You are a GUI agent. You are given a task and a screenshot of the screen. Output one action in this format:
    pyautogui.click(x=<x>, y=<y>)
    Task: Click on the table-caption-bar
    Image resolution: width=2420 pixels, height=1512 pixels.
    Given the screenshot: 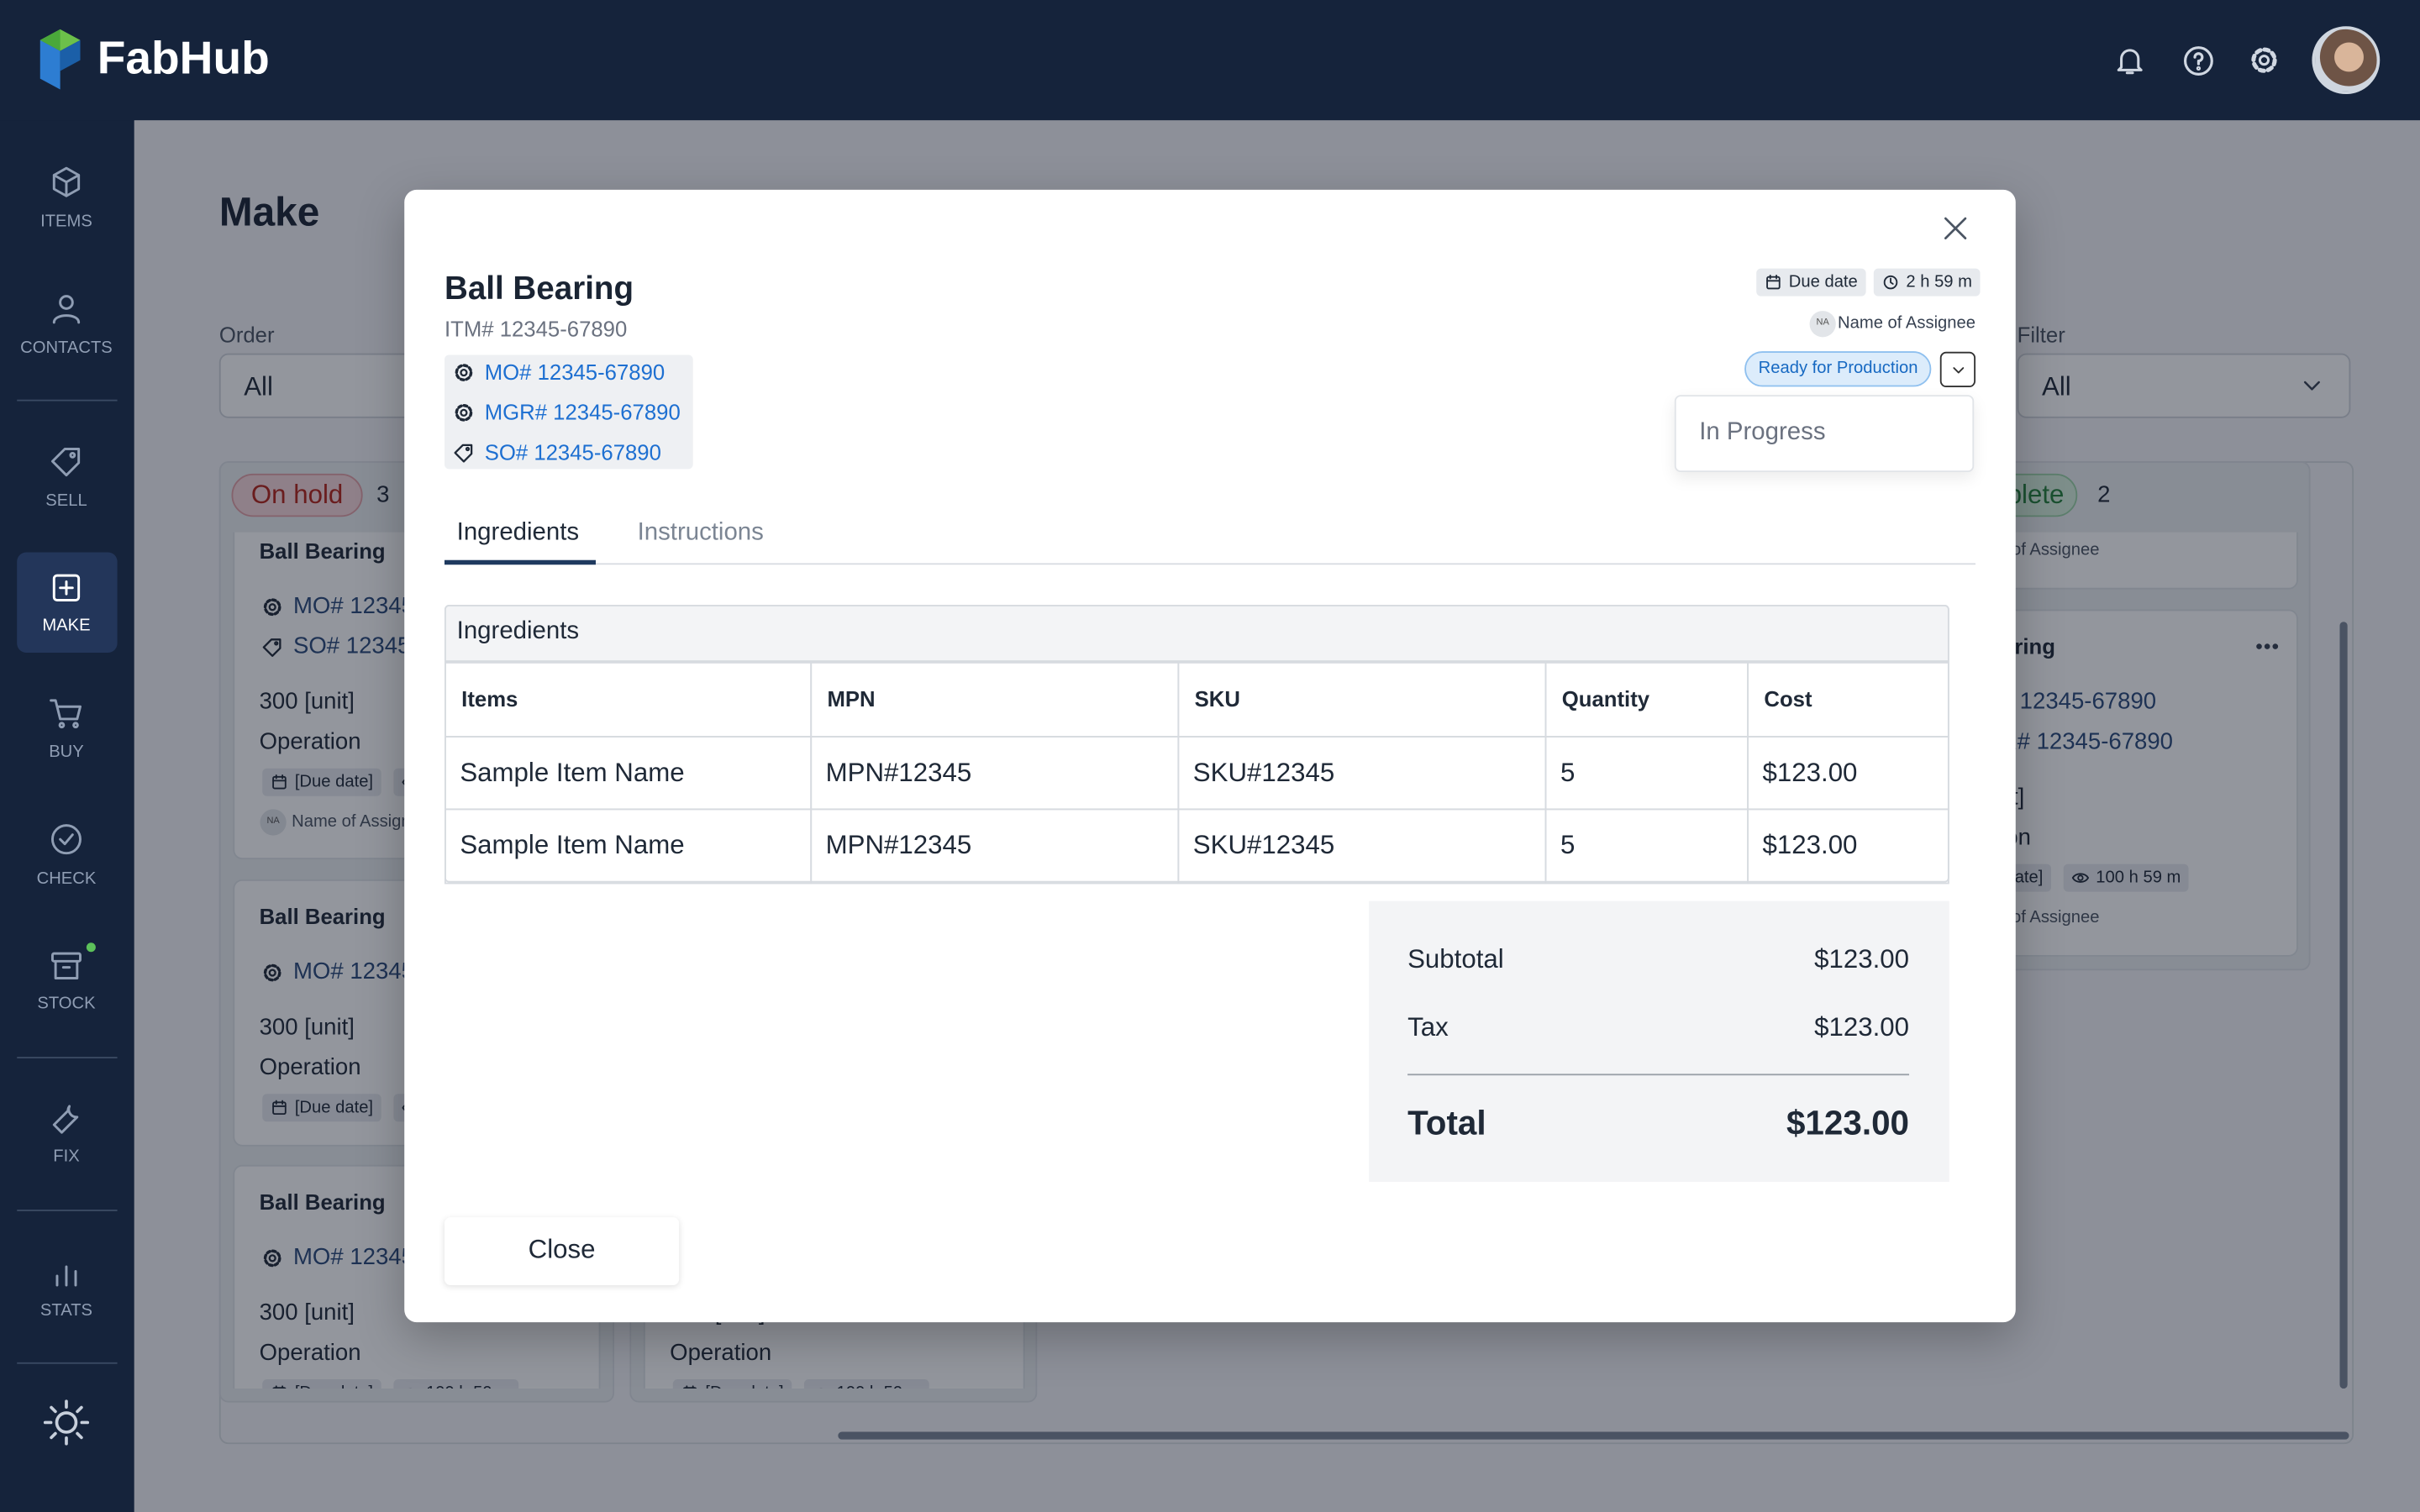 What is the action you would take?
    pyautogui.click(x=1196, y=633)
    